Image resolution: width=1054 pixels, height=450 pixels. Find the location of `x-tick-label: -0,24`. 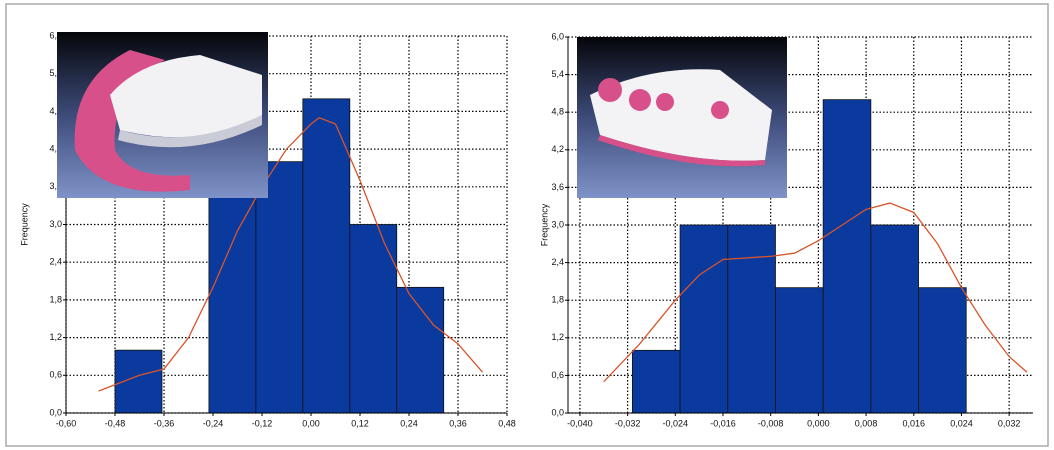

x-tick-label: -0,24 is located at coordinates (213, 423).